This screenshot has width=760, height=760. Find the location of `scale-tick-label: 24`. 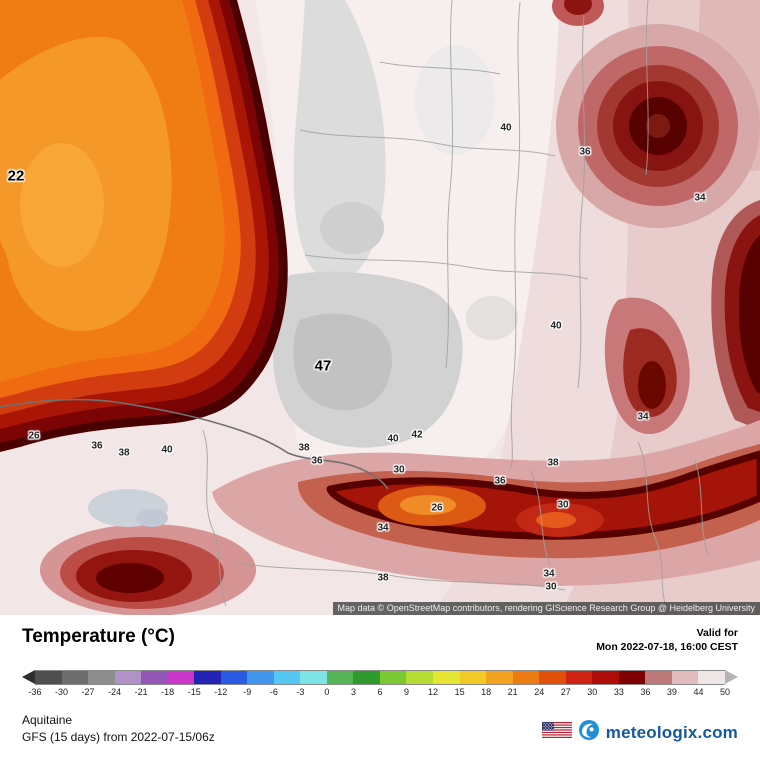

scale-tick-label: 24 is located at coordinates (539, 692).